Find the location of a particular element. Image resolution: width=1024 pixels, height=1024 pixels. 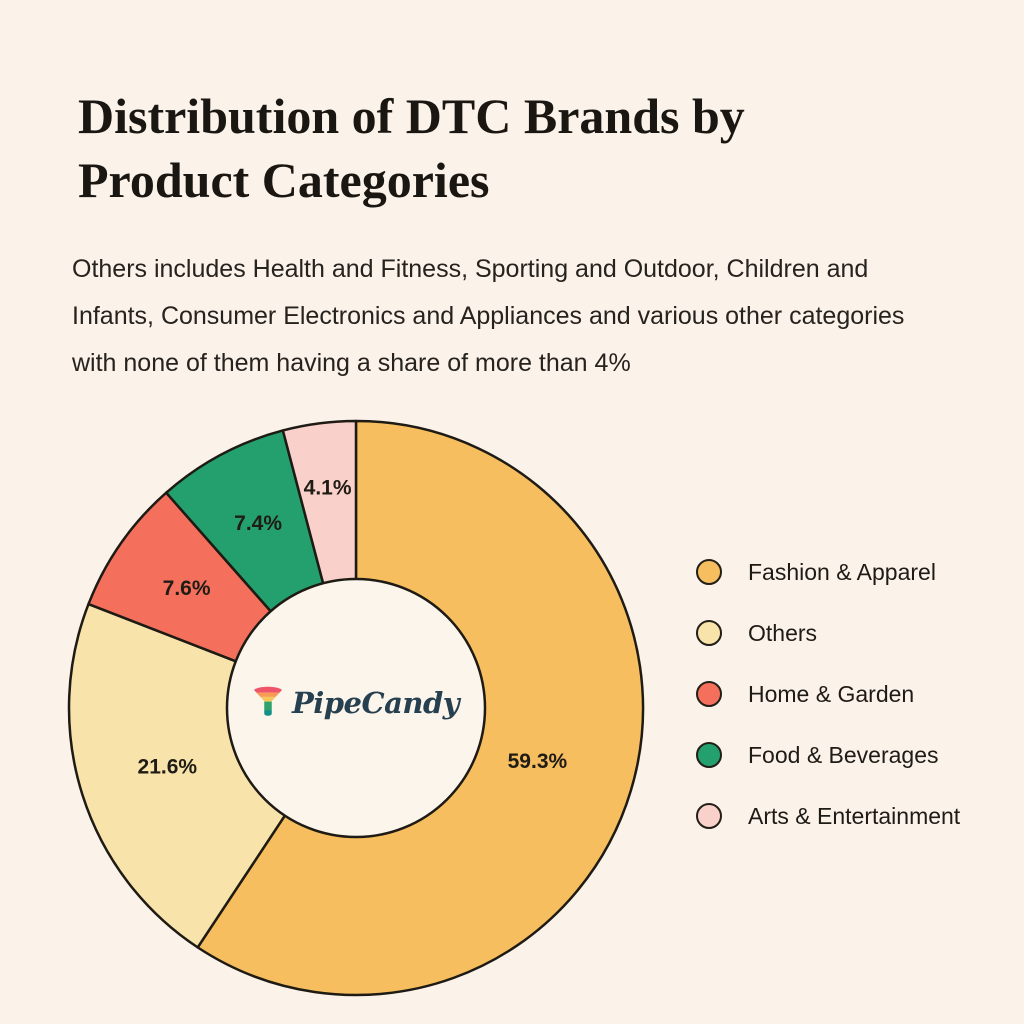

legend-swatch-arts-entertainment is located at coordinates (709, 816).